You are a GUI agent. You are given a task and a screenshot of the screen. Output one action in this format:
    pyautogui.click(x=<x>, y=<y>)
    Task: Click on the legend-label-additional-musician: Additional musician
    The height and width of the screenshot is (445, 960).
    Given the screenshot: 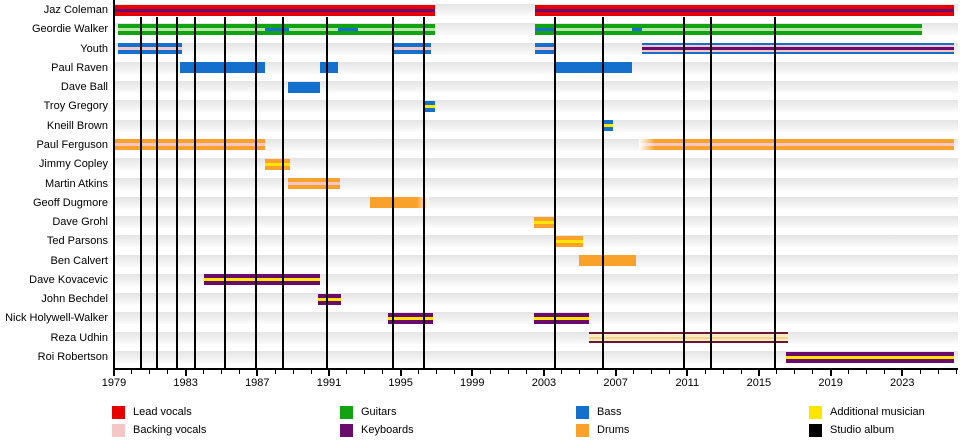 What is the action you would take?
    pyautogui.click(x=877, y=412)
    